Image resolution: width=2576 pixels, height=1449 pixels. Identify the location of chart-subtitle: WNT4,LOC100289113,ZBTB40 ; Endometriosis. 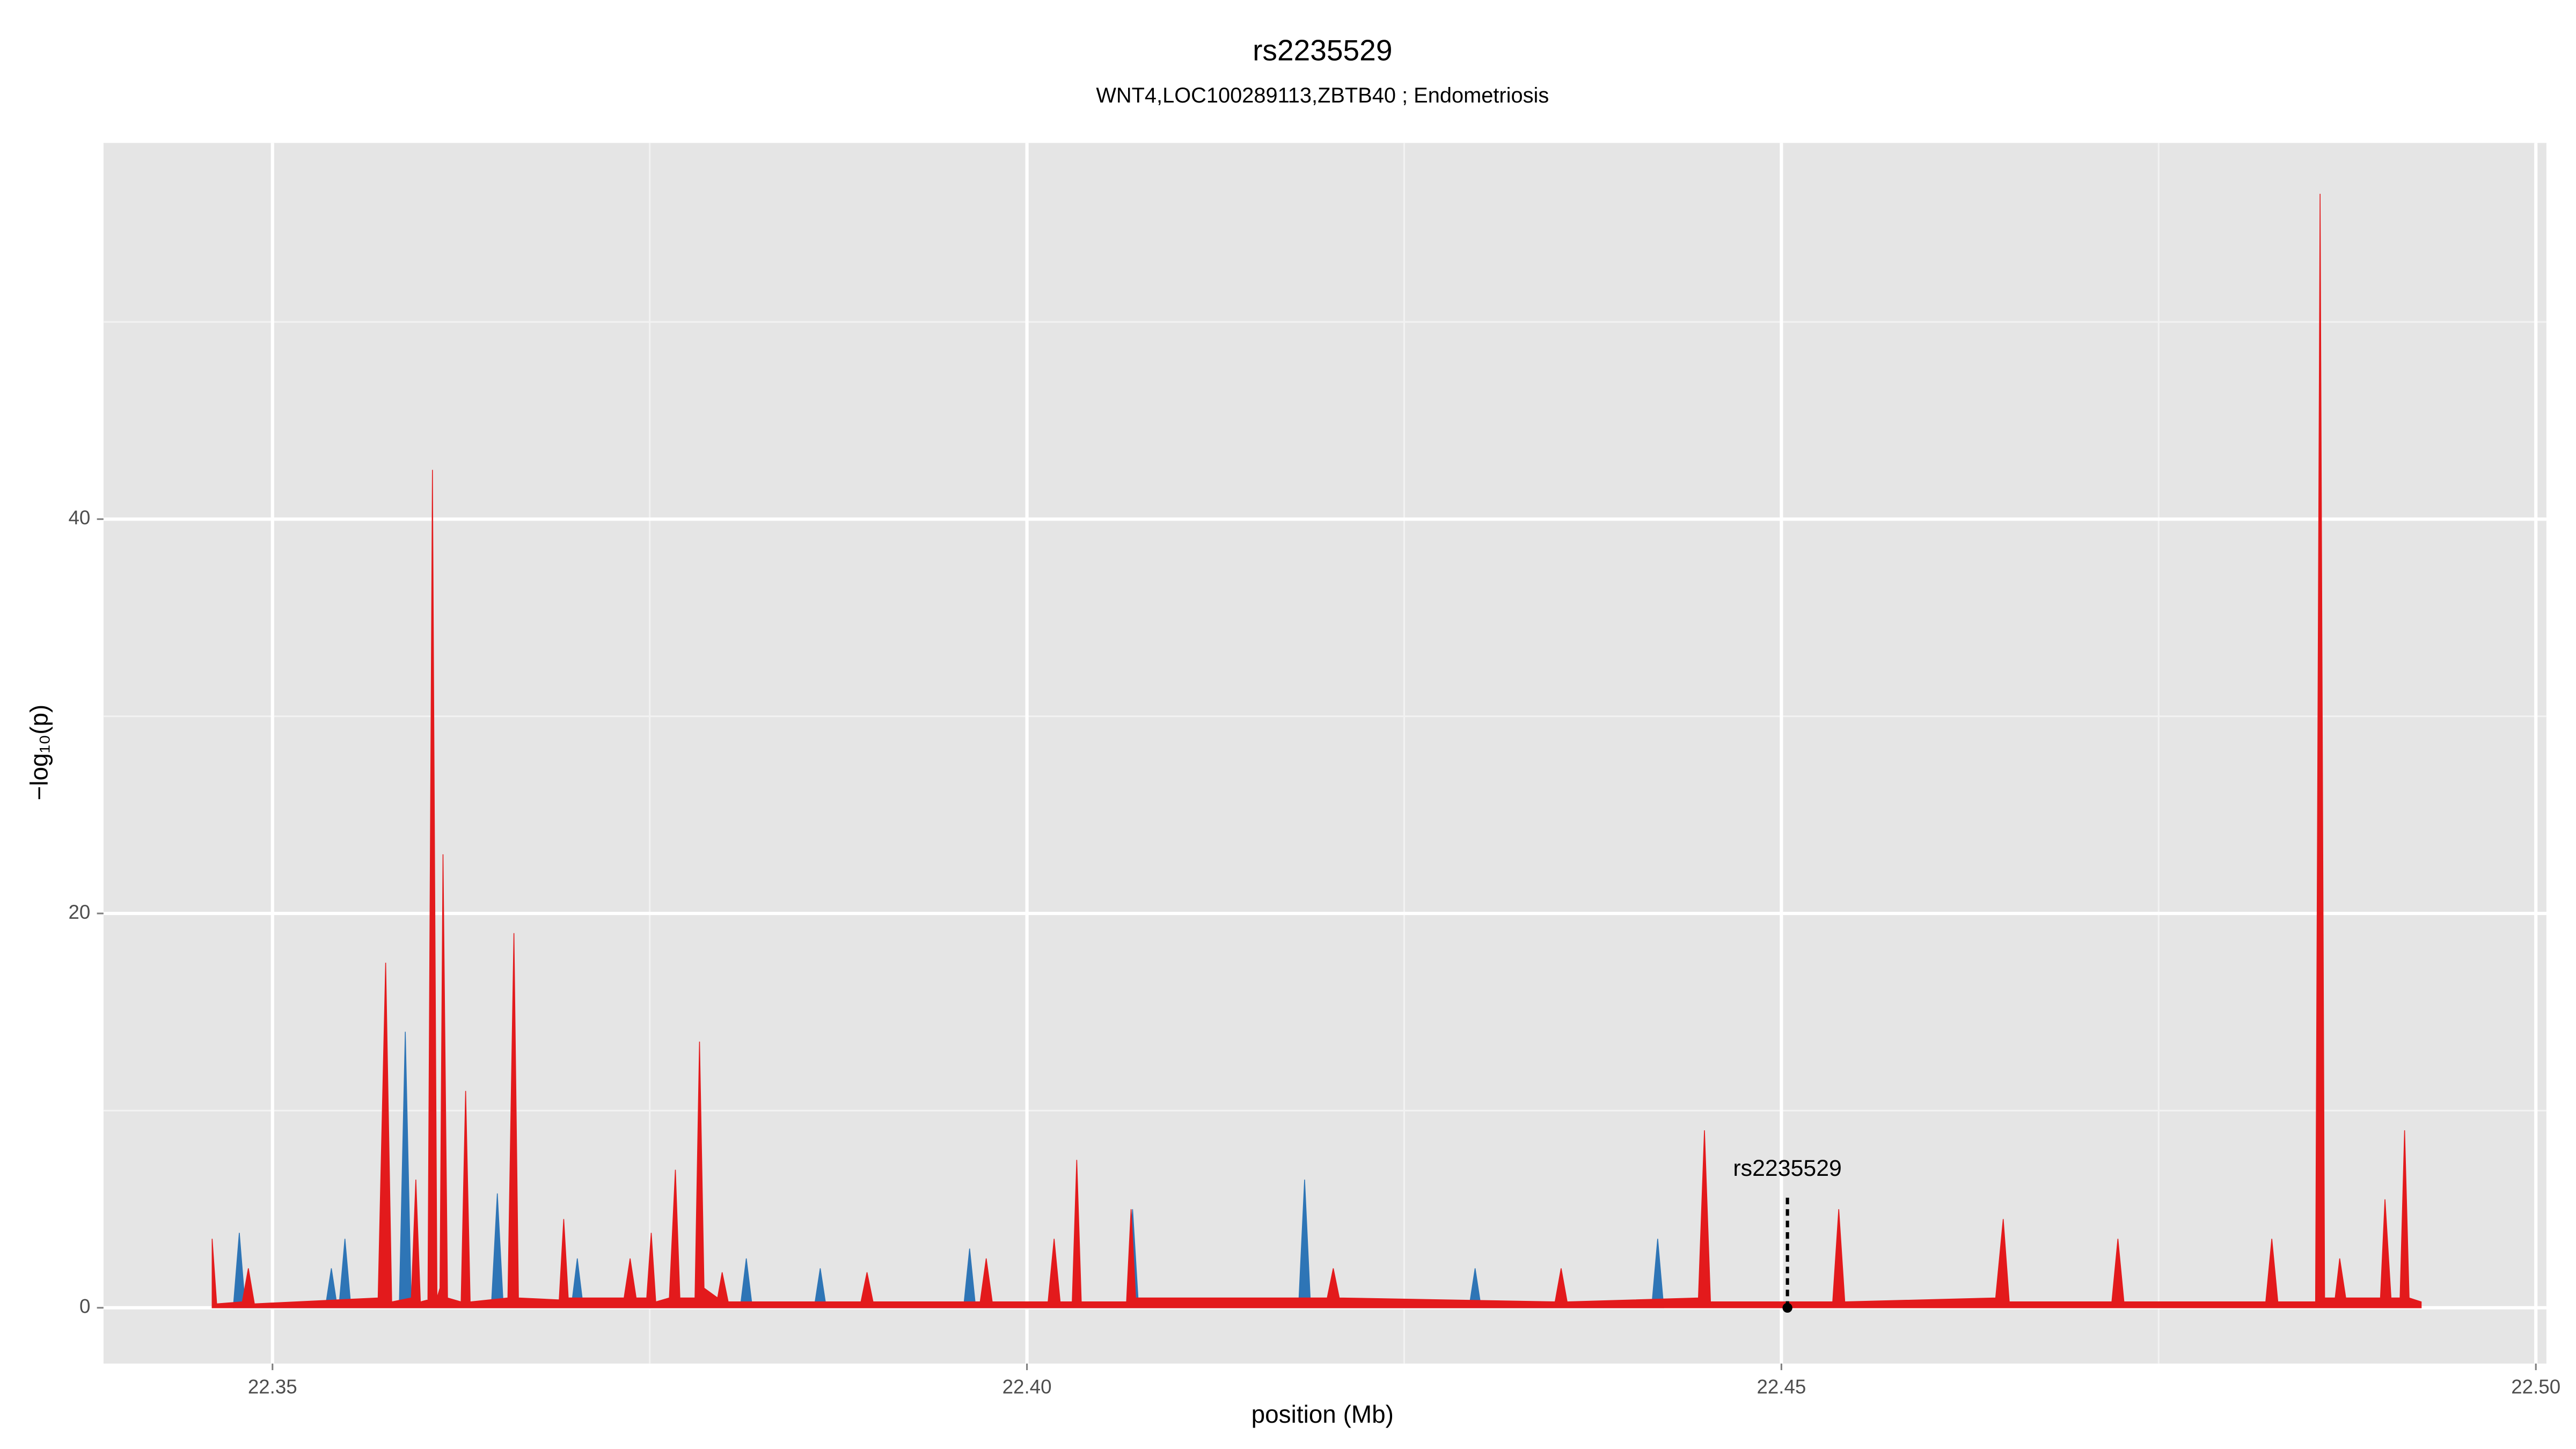
(1322, 95).